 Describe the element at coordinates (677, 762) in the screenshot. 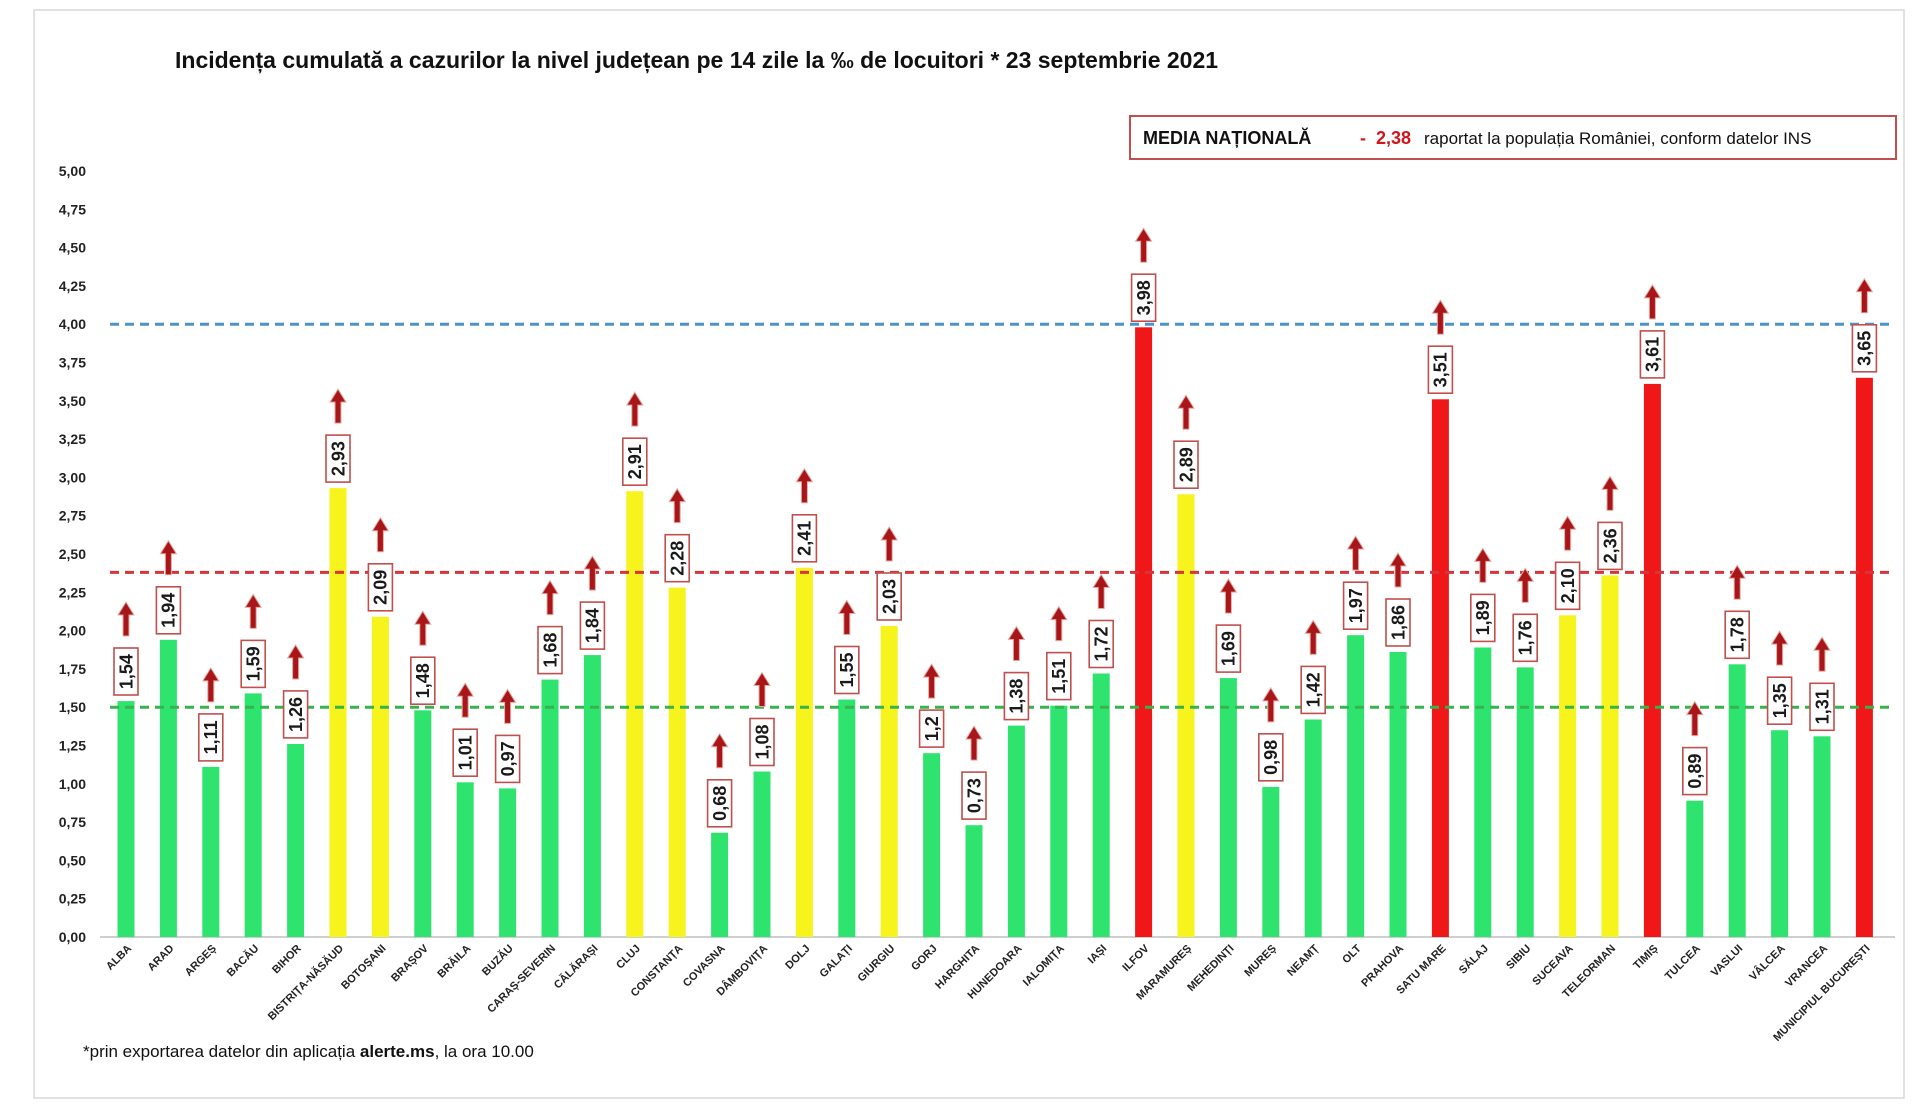

I see `bar-constanta` at that location.